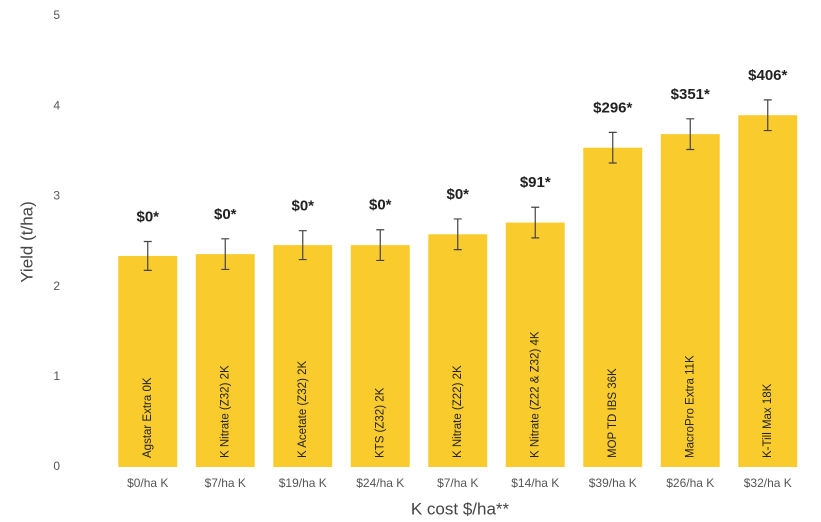  What do you see at coordinates (460, 508) in the screenshot?
I see `x-axis-title: K cost $/ha**` at bounding box center [460, 508].